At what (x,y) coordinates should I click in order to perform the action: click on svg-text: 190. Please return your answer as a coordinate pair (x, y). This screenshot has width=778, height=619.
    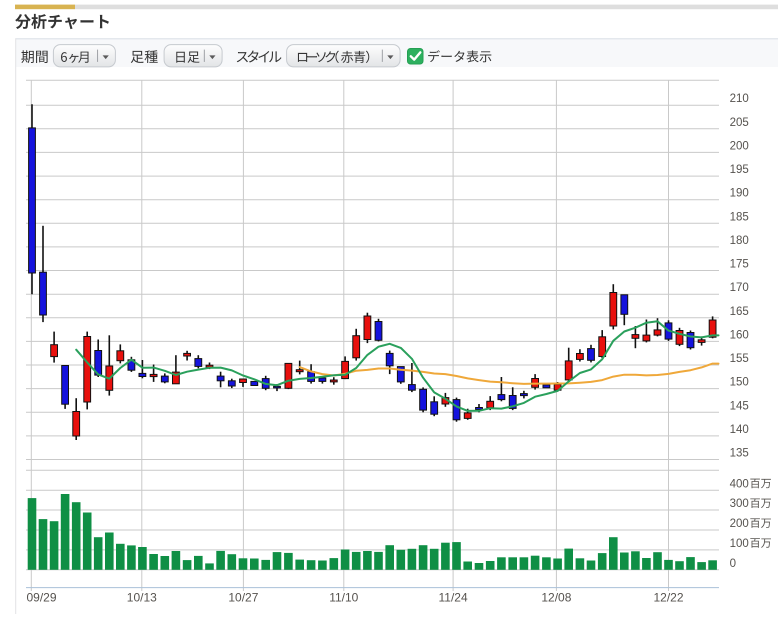
    Looking at the image, I should click on (739, 194).